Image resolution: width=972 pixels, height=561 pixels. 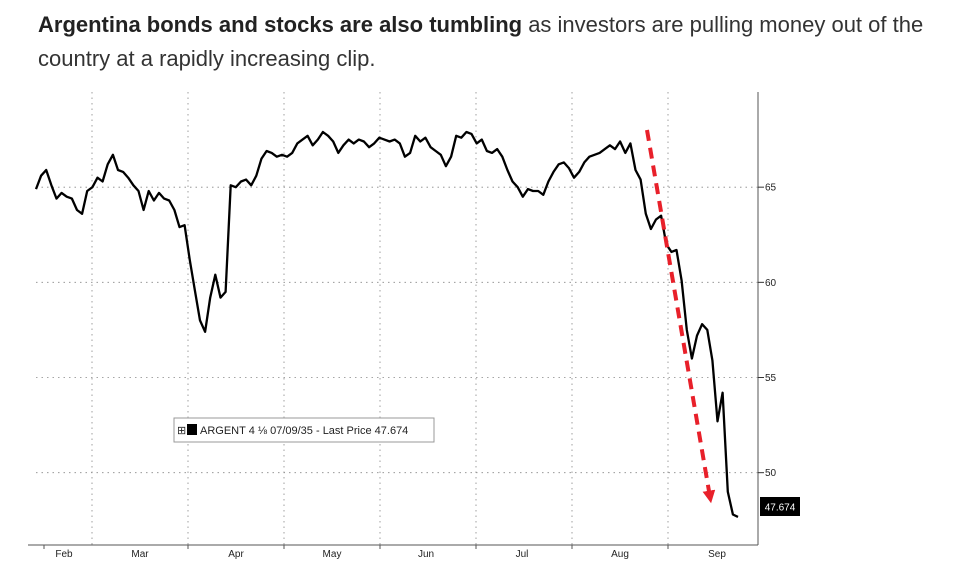 I want to click on x-tick-label: May, so click(x=332, y=554).